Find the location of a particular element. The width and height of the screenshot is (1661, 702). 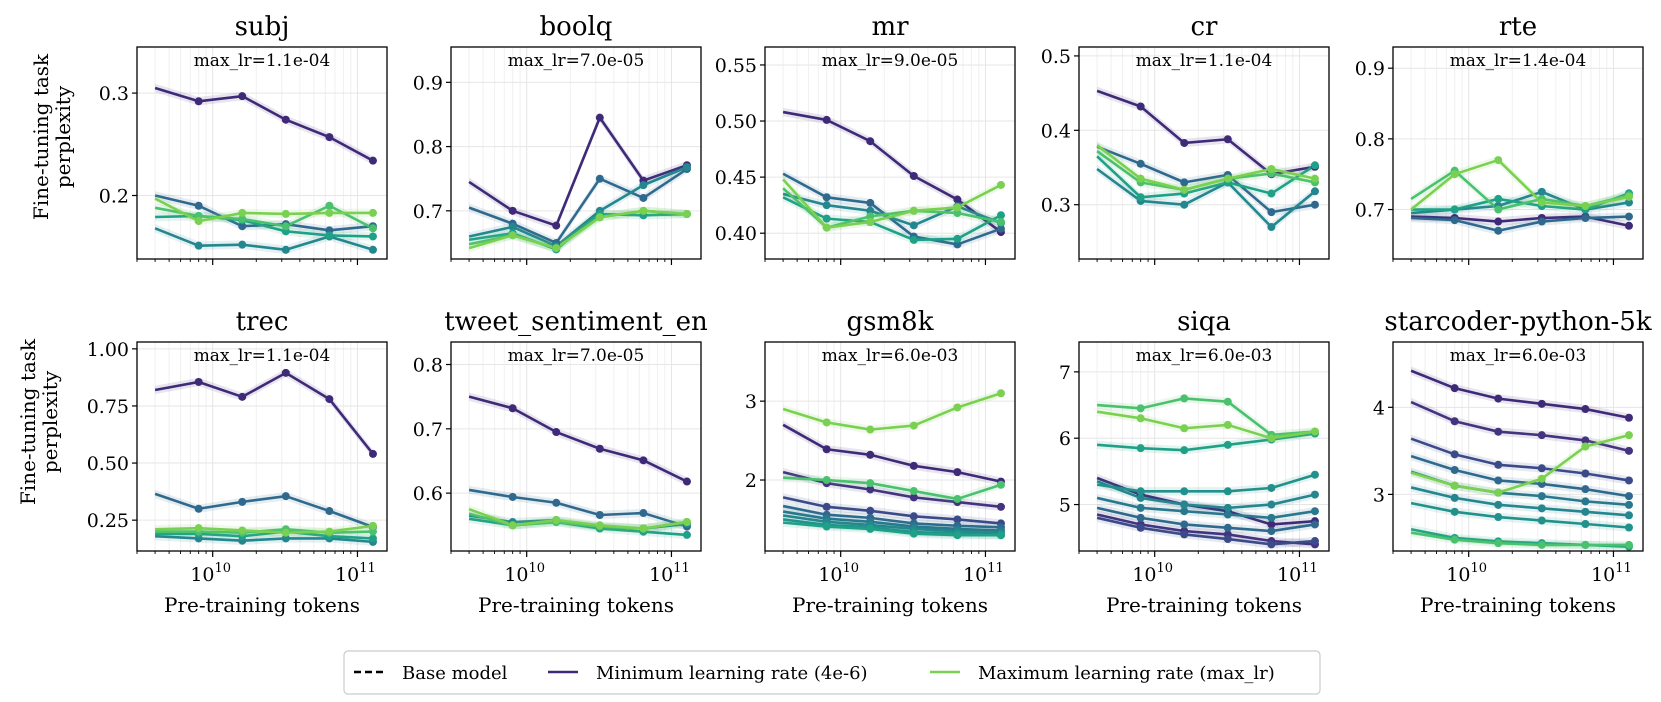

panel-title: starcoder-python-5k is located at coordinates (1517, 322).